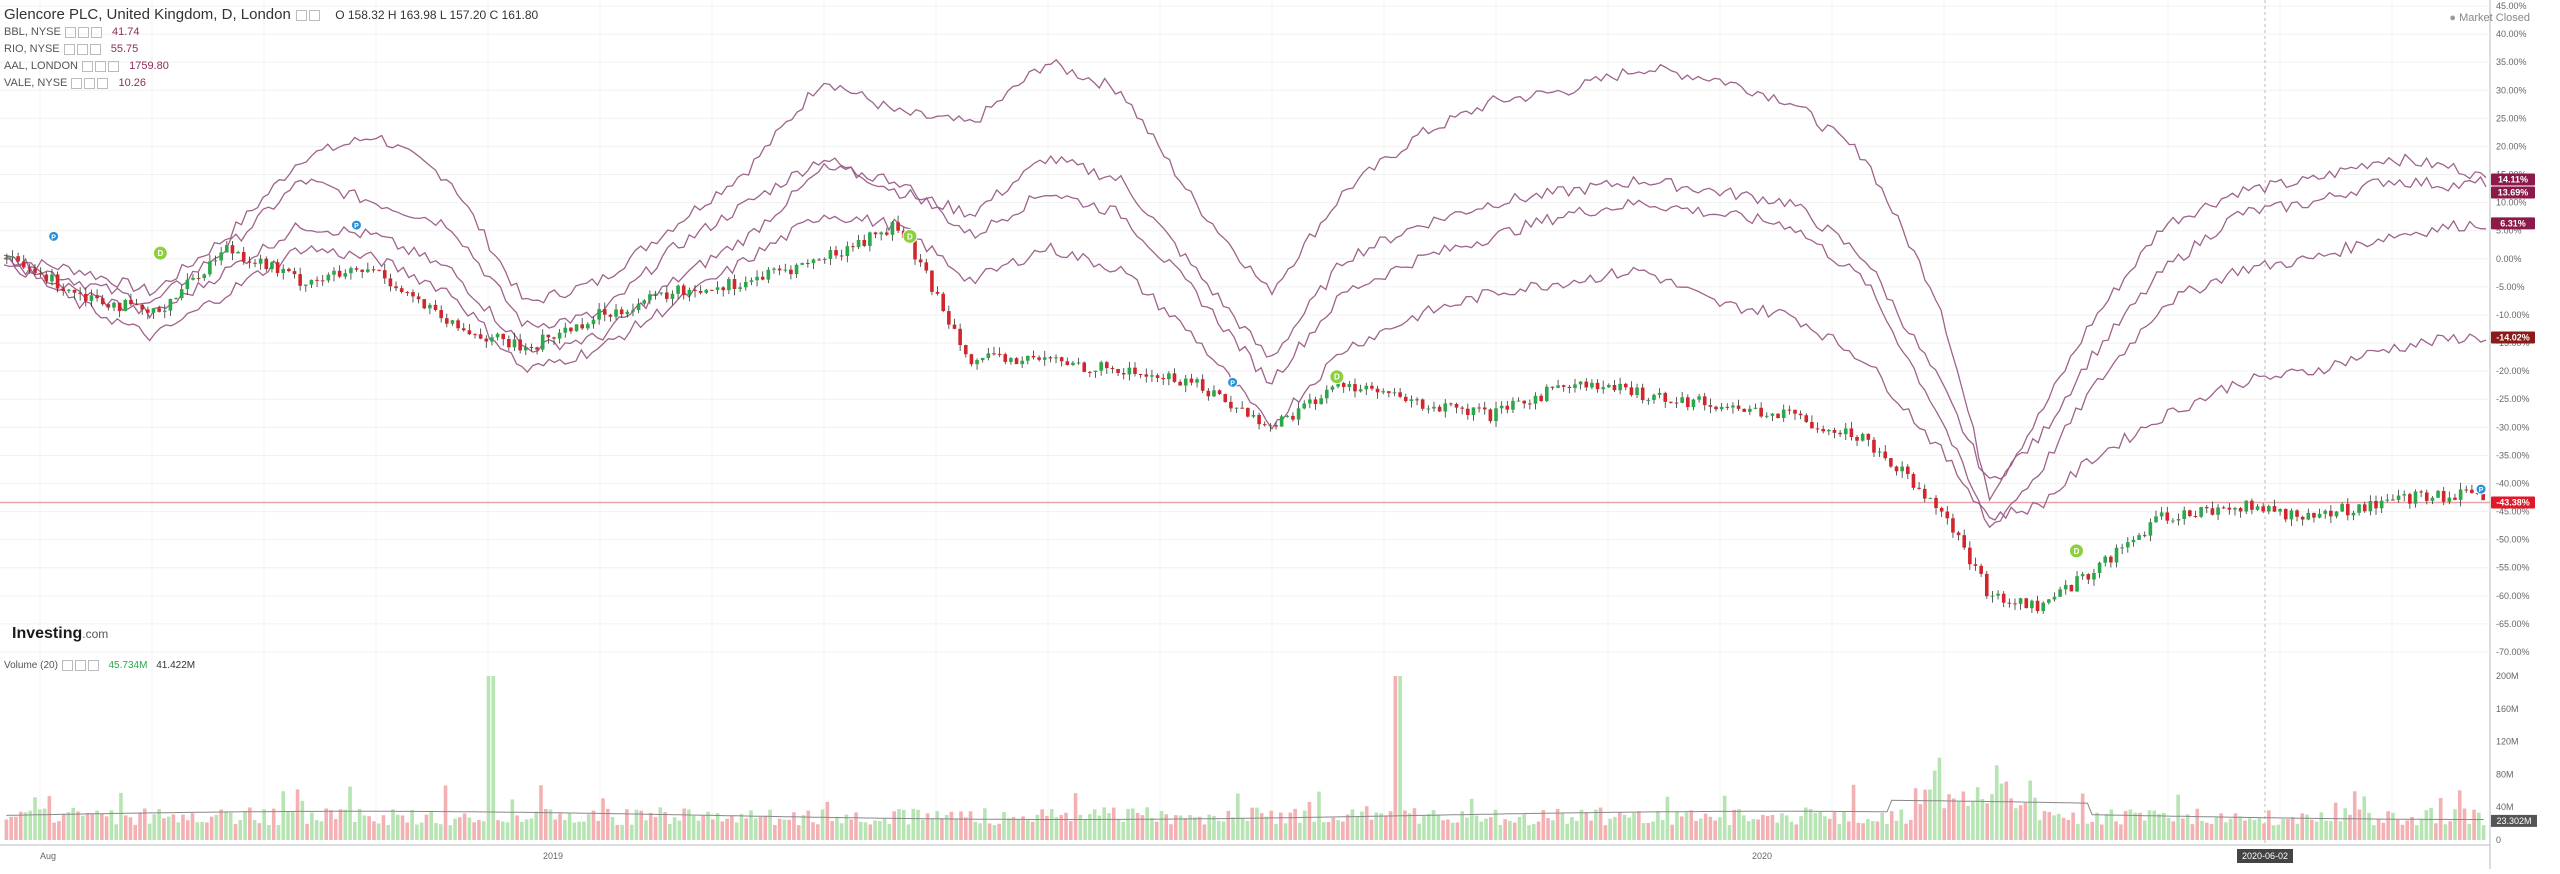 This screenshot has width=2560, height=874. I want to click on end-badge-text: -14.02%, so click(2513, 338).